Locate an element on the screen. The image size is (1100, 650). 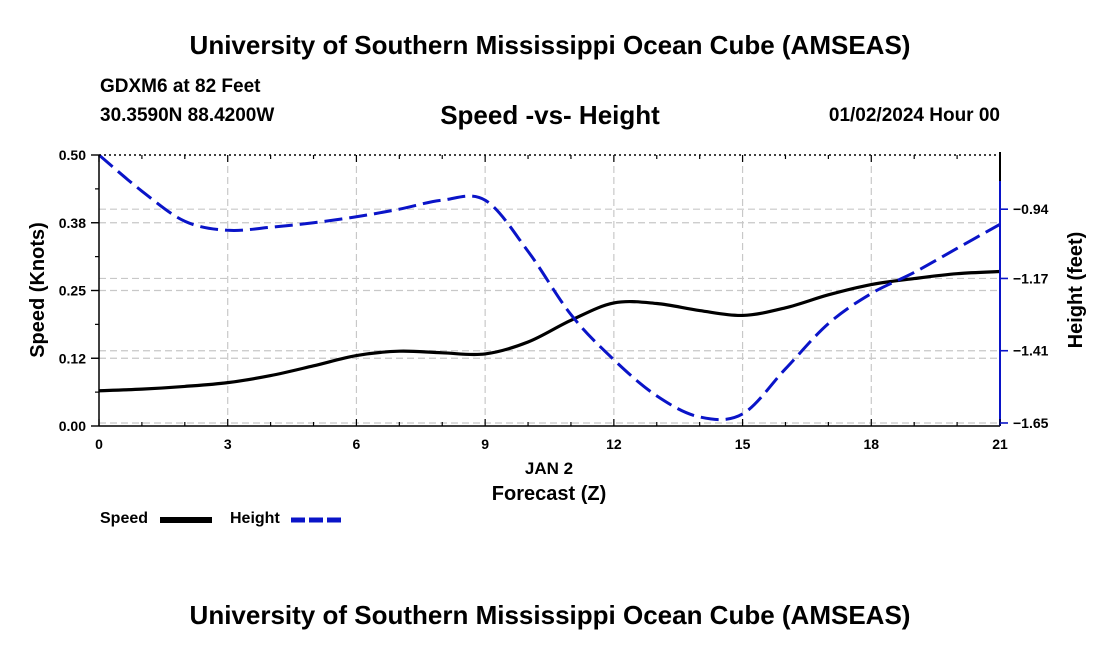
location-label: 30.3590N 88.4200W is located at coordinates (187, 115).